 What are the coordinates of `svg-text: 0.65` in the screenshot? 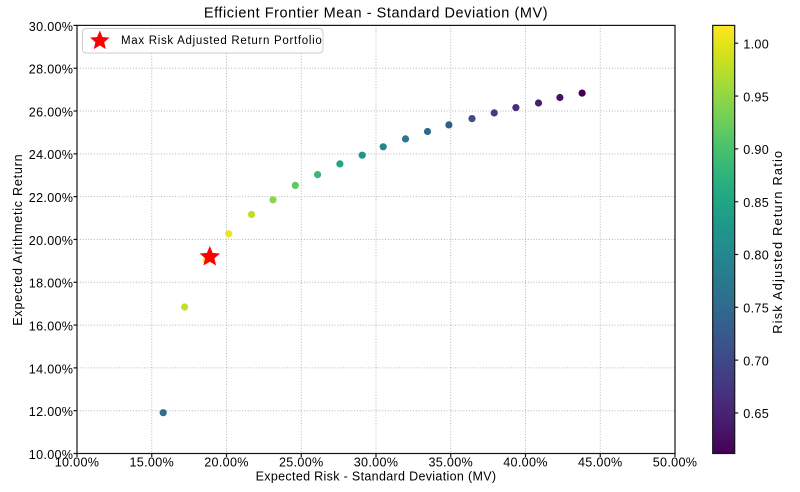 It's located at (756, 414).